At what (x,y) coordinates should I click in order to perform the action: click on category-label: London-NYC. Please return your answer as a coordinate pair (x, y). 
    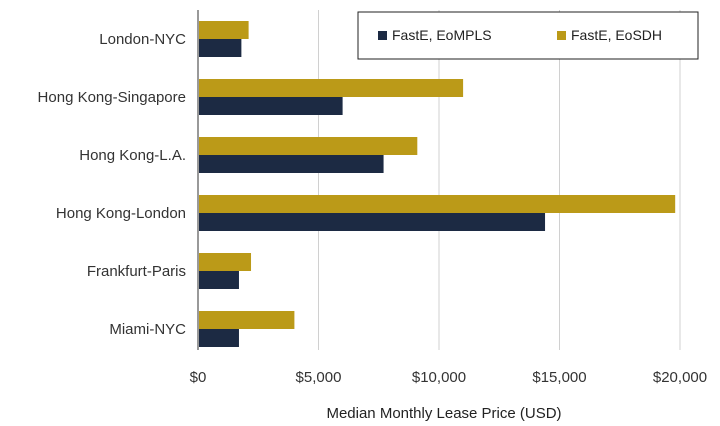
    Looking at the image, I should click on (142, 39).